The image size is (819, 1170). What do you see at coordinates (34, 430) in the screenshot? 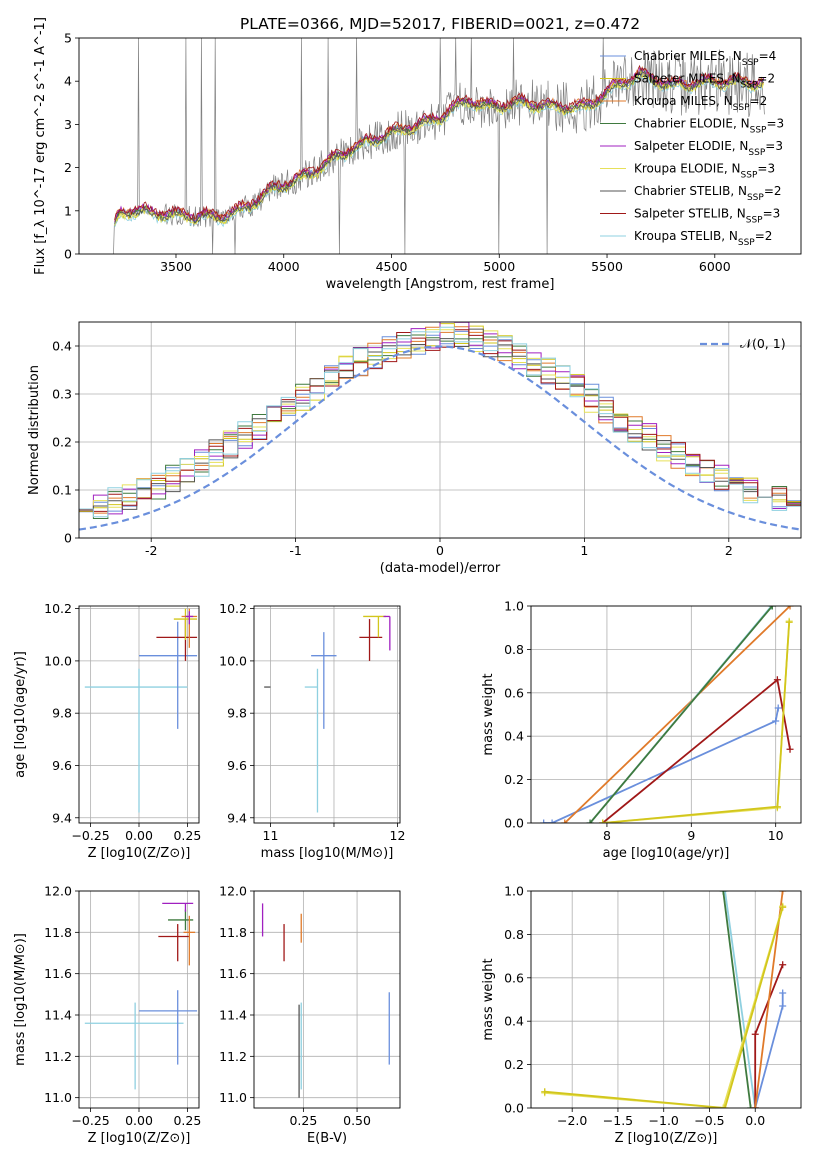
I see `y-axis-label: Normed distribution` at bounding box center [34, 430].